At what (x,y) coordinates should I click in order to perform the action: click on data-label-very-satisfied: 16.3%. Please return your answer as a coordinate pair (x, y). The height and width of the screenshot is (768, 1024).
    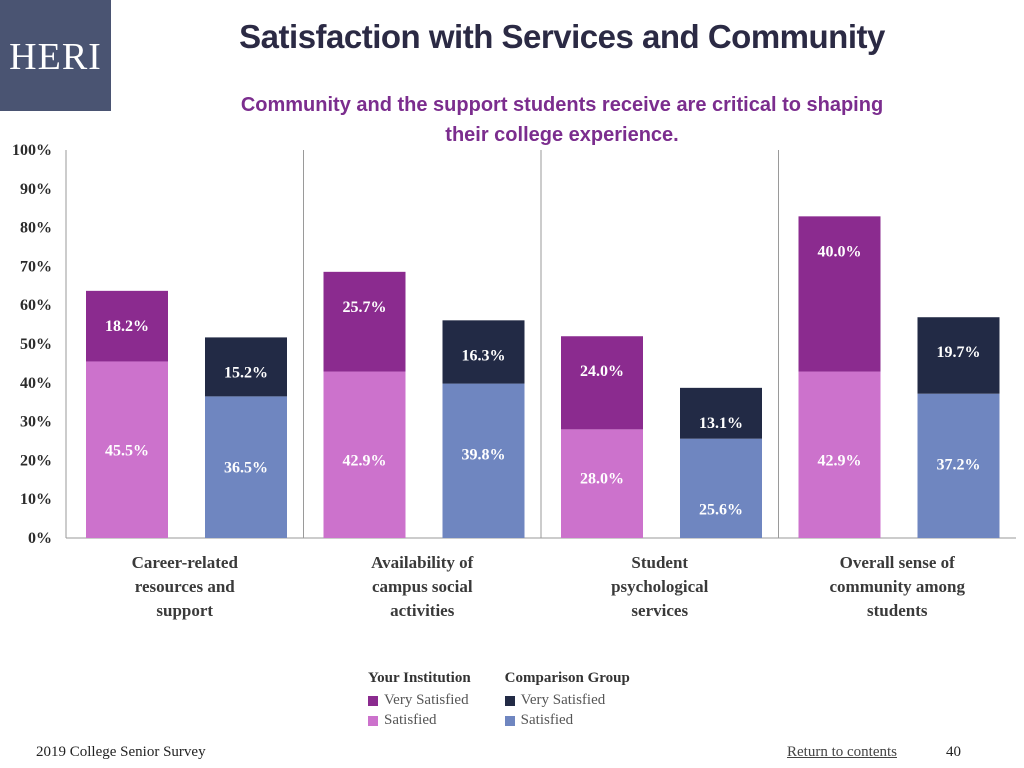
    Looking at the image, I should click on (484, 355).